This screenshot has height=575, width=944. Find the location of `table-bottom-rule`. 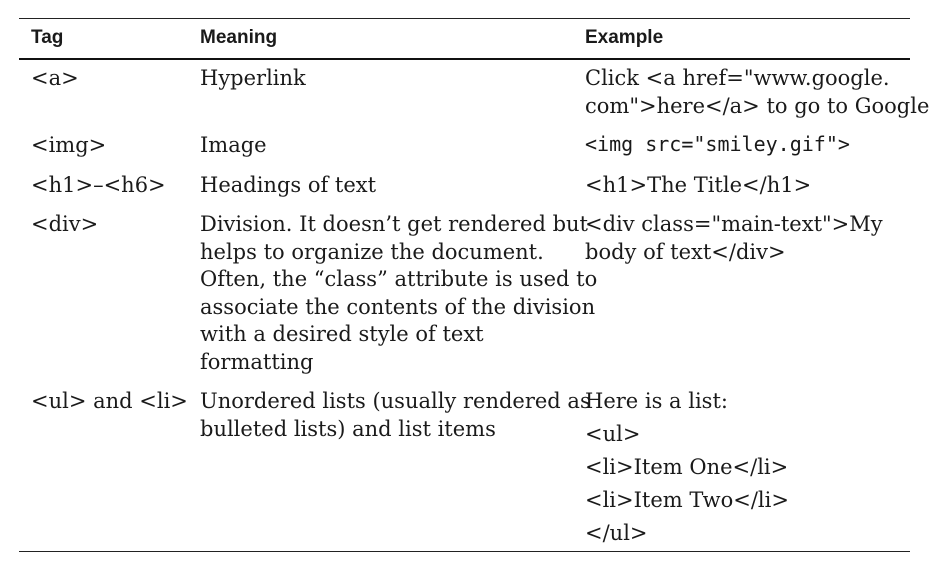

table-bottom-rule is located at coordinates (464, 551).